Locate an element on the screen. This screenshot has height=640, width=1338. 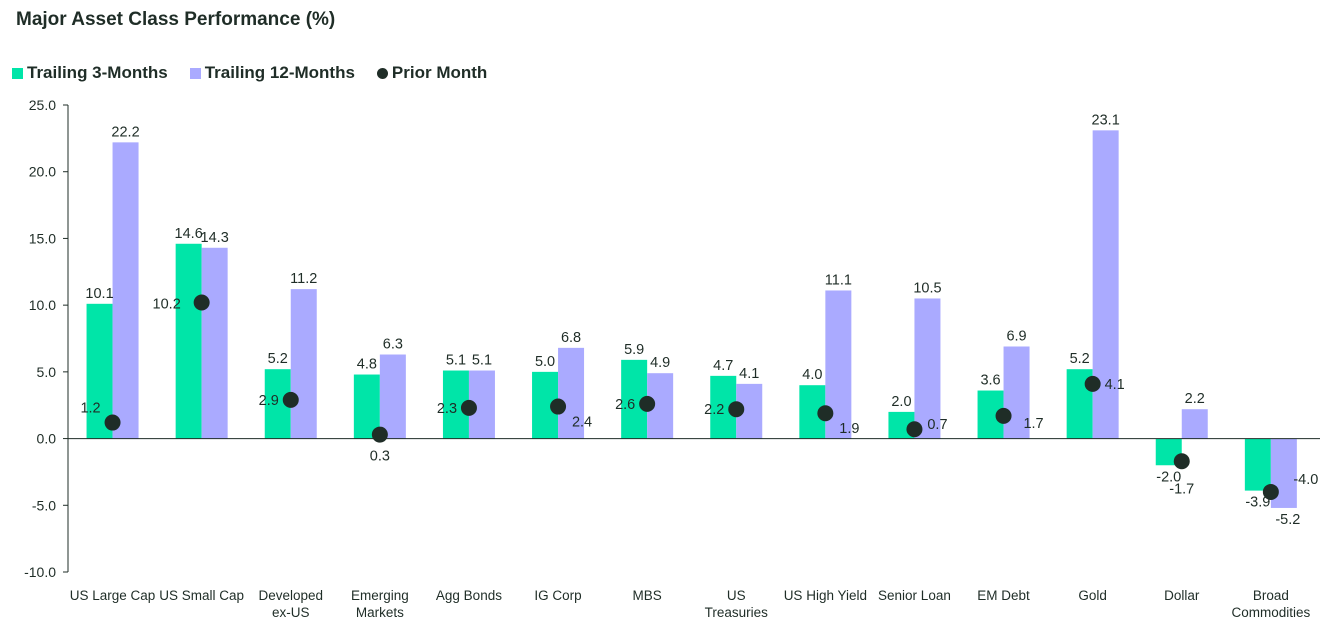
legend-marker-prior-month is located at coordinates (382, 73).